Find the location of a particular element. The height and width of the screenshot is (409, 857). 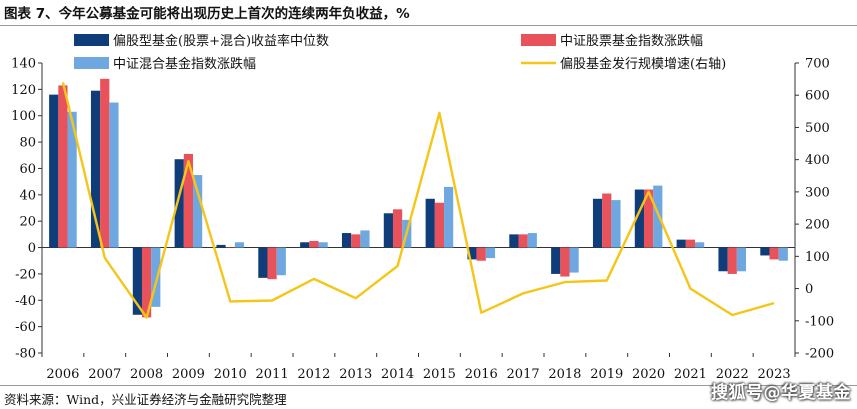

chart-title: 图表 7、今年公募基金可能将出现历史上首次的连续两年负收益，% is located at coordinates (207, 14).